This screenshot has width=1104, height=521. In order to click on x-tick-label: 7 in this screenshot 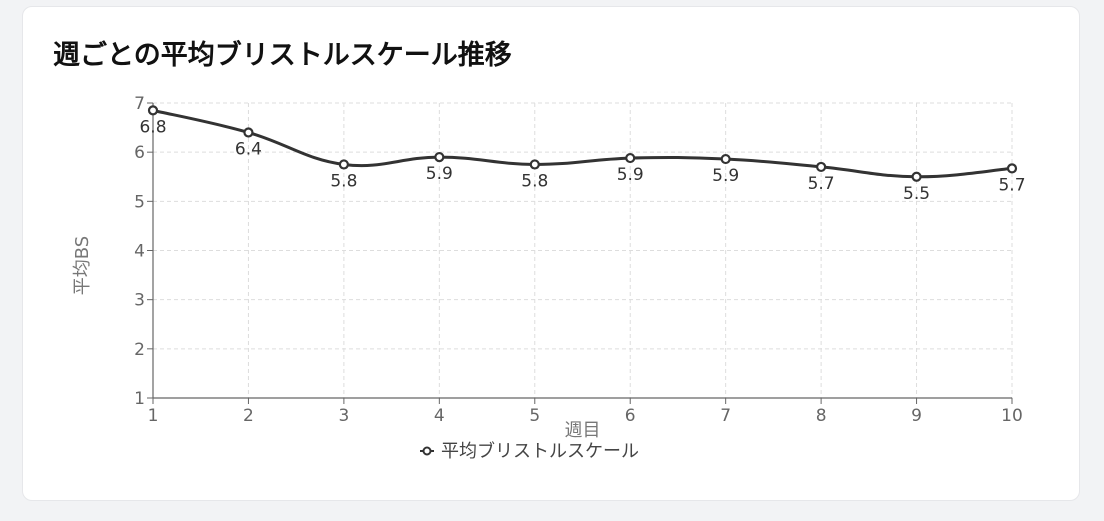, I will do `click(725, 416)`.